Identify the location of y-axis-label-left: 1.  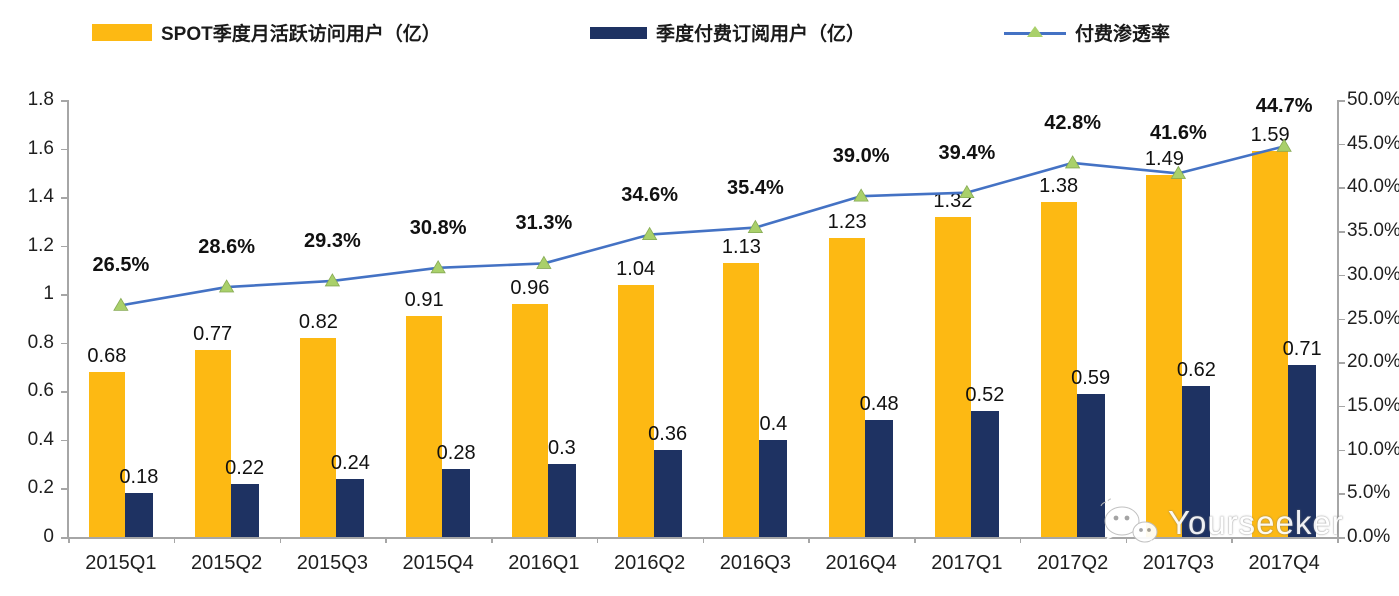
(48, 294).